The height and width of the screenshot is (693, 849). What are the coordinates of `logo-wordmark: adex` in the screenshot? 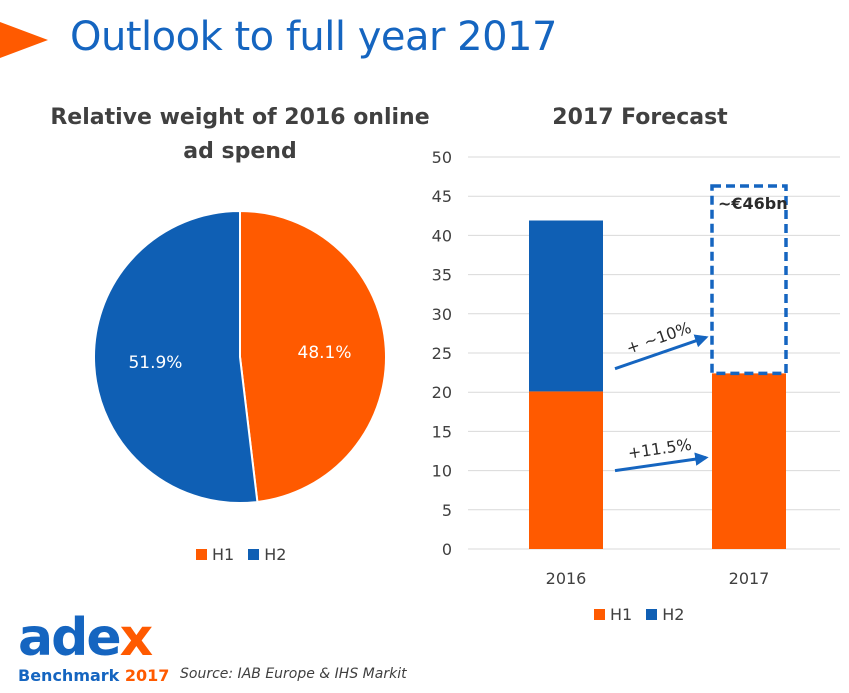 It's located at (86, 638).